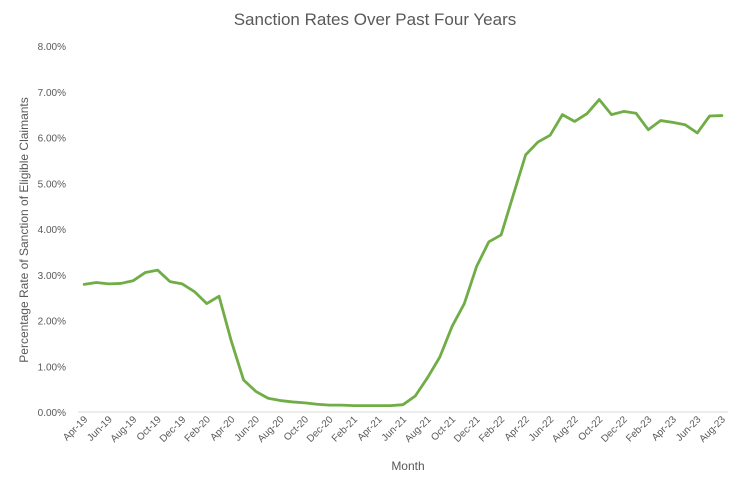 The image size is (750, 487). I want to click on x-tick-label: Dec-22, so click(614, 429).